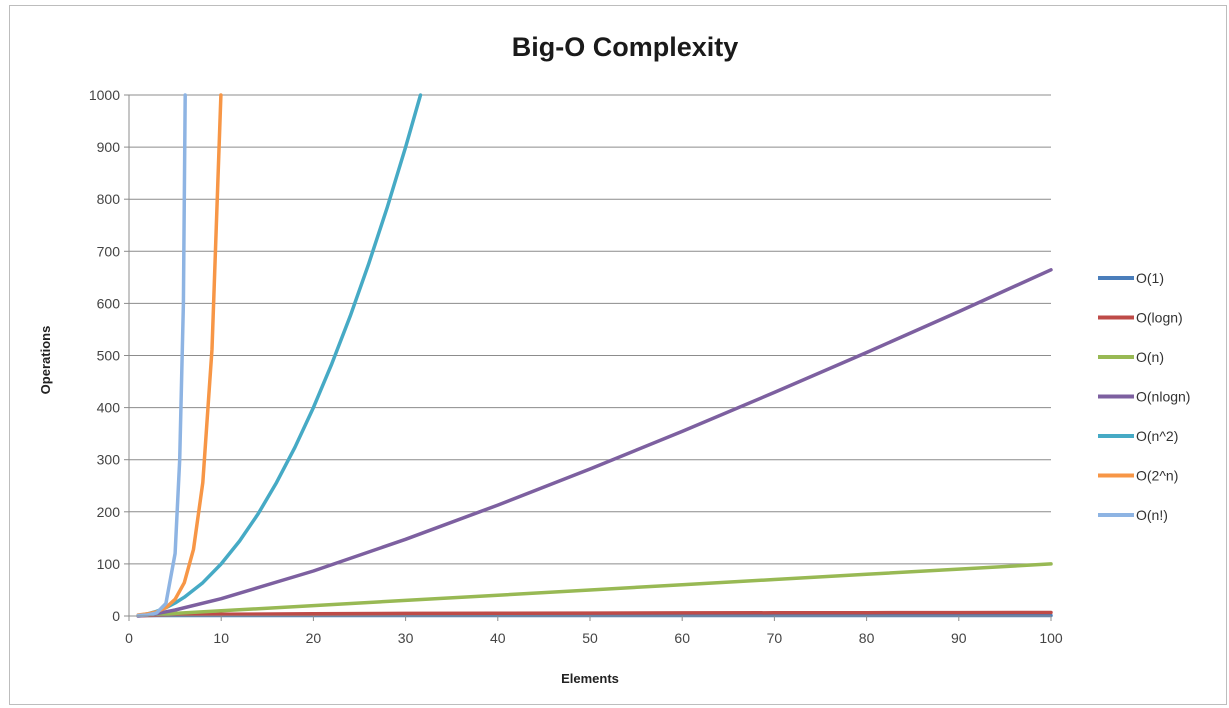  Describe the element at coordinates (221, 638) in the screenshot. I see `x-tick-label: 10` at that location.